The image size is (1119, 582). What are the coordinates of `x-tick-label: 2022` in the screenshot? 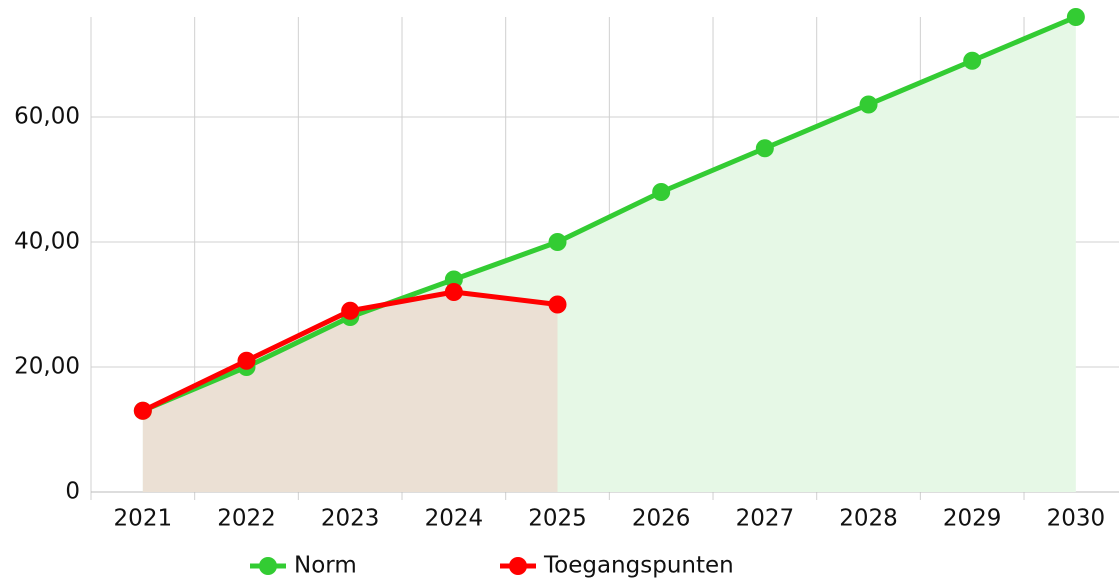 It's located at (246, 519).